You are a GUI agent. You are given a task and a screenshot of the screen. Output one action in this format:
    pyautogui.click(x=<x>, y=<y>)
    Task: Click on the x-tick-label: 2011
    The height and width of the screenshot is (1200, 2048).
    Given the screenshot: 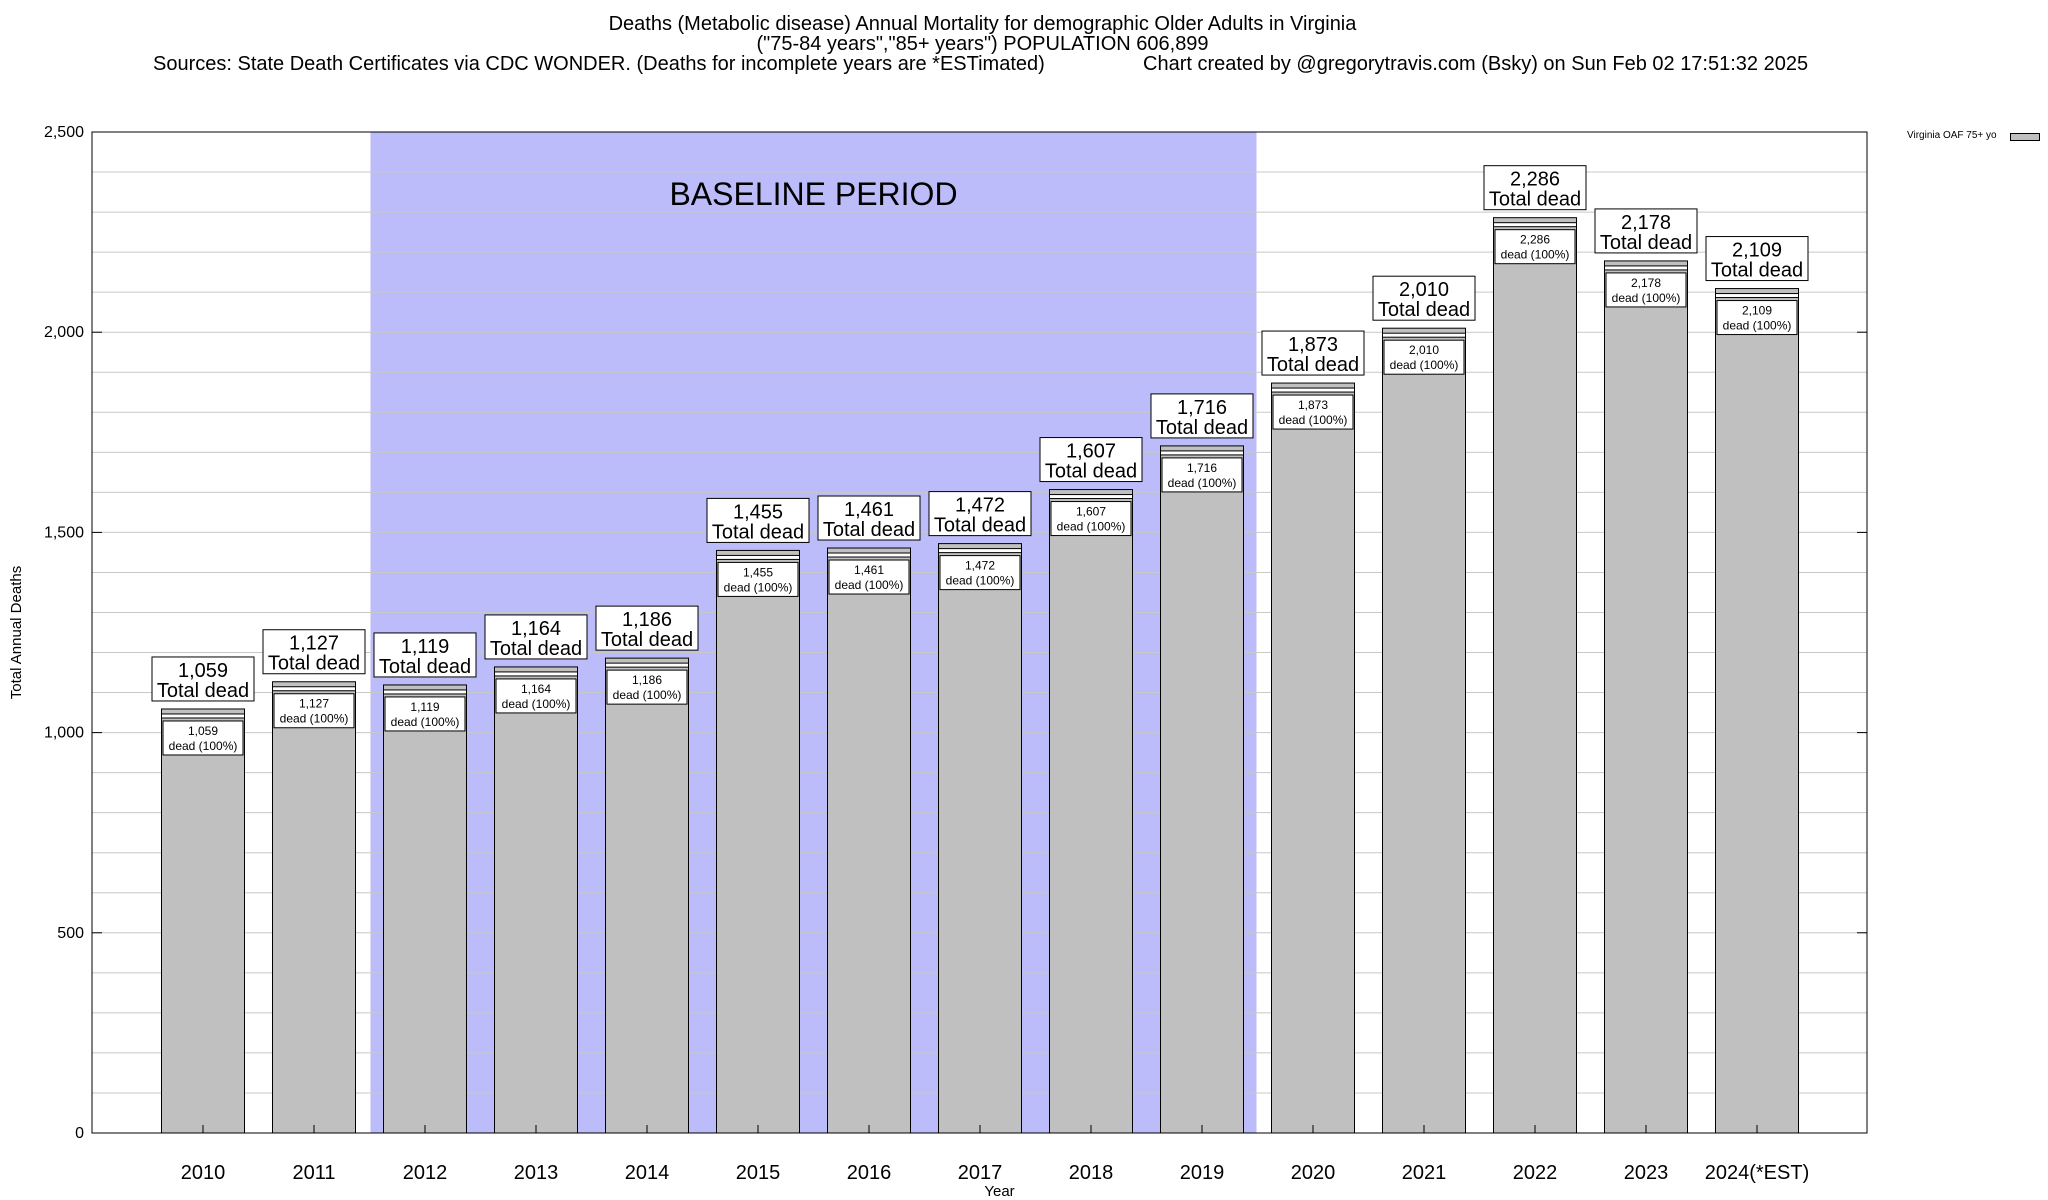 What is the action you would take?
    pyautogui.click(x=313, y=1173)
    